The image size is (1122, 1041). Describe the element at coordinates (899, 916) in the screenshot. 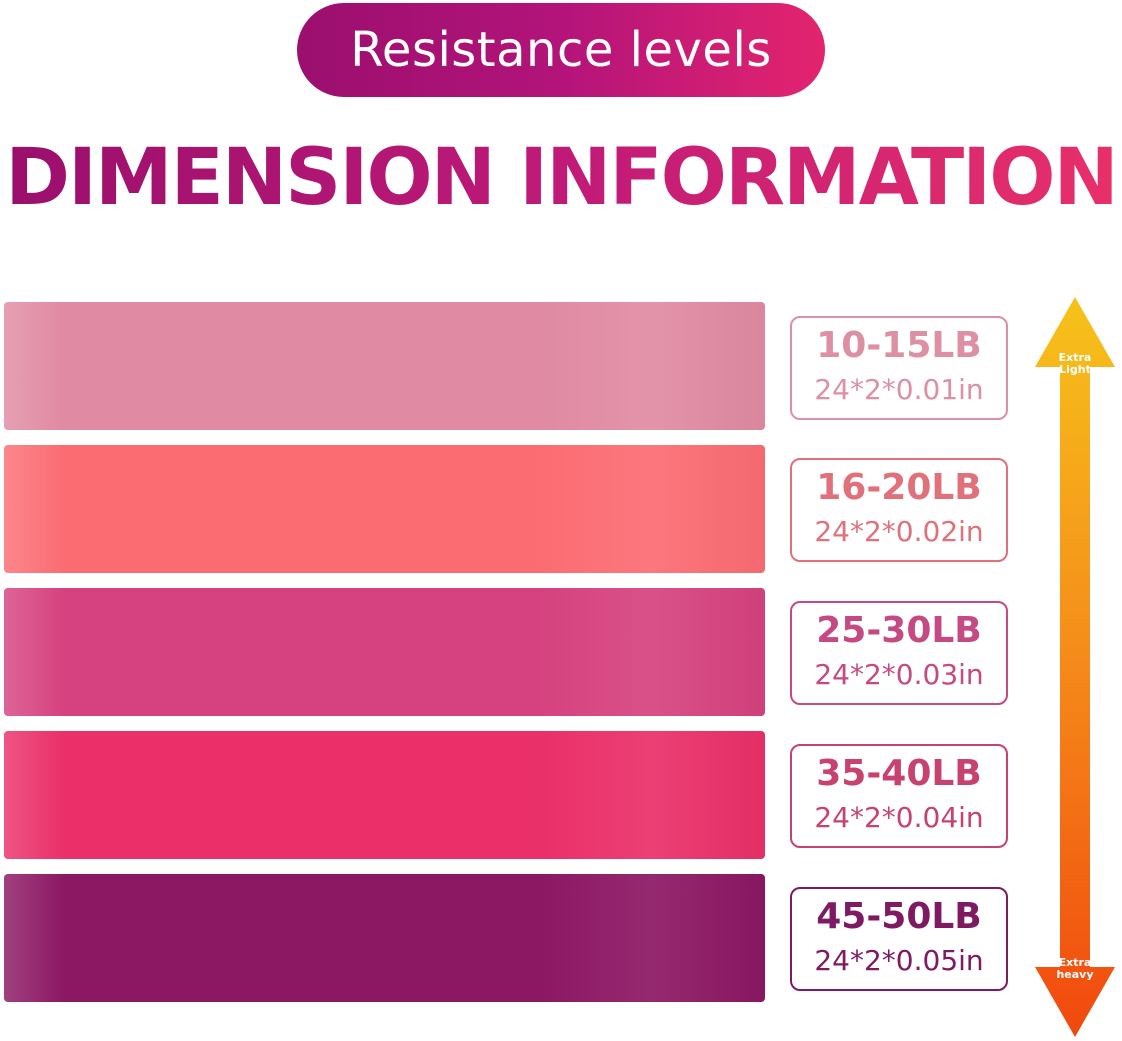

I see `resistance-value: 45-50LB` at that location.